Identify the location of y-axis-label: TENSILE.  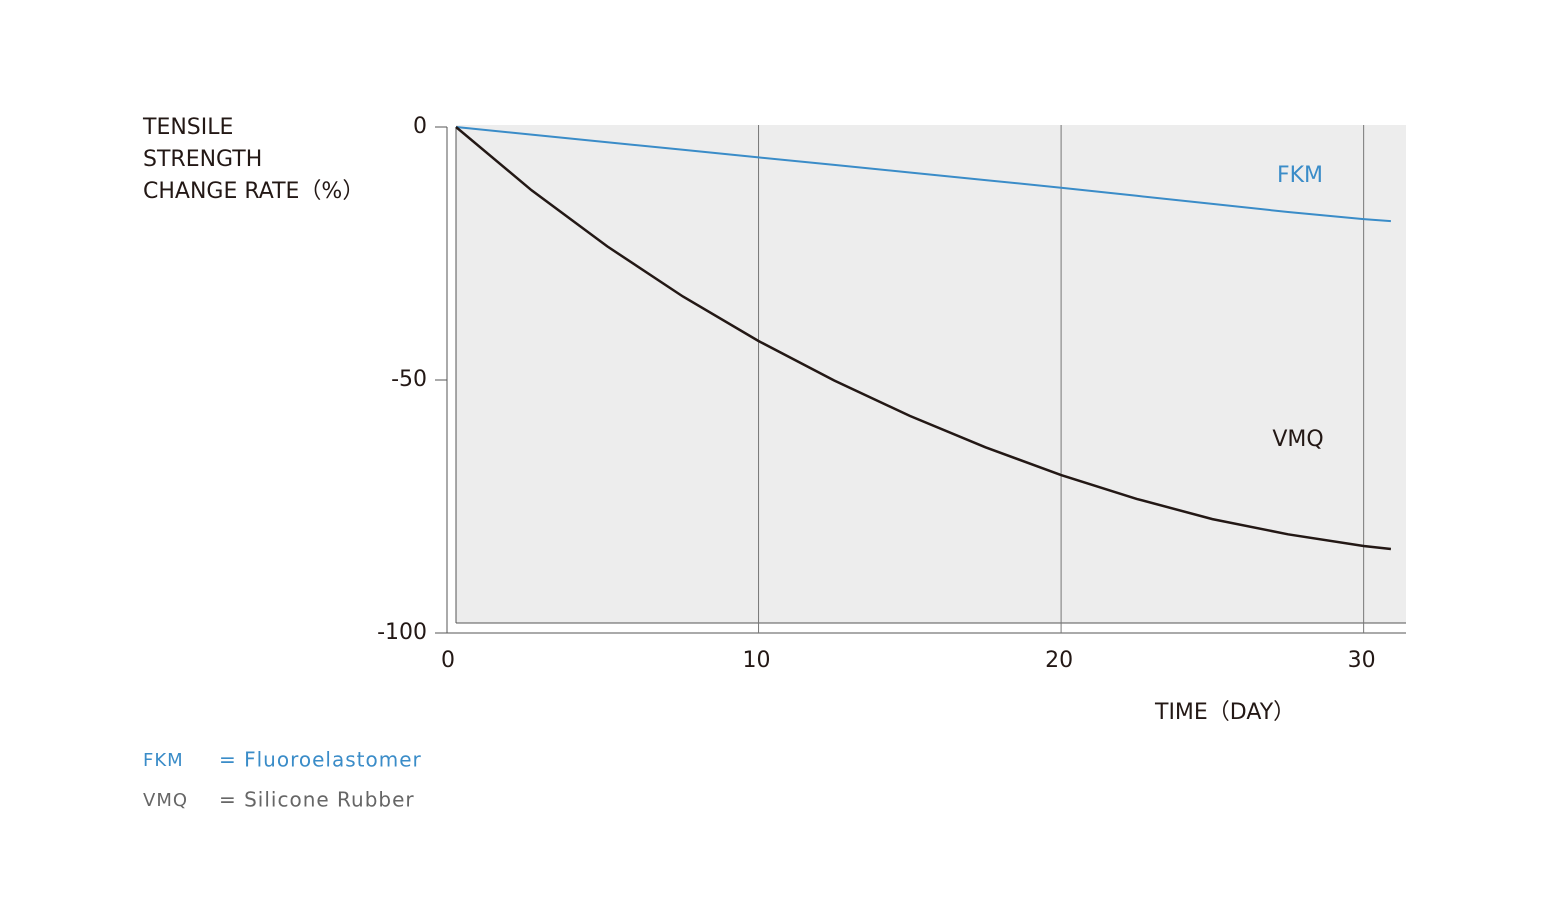
(187, 127).